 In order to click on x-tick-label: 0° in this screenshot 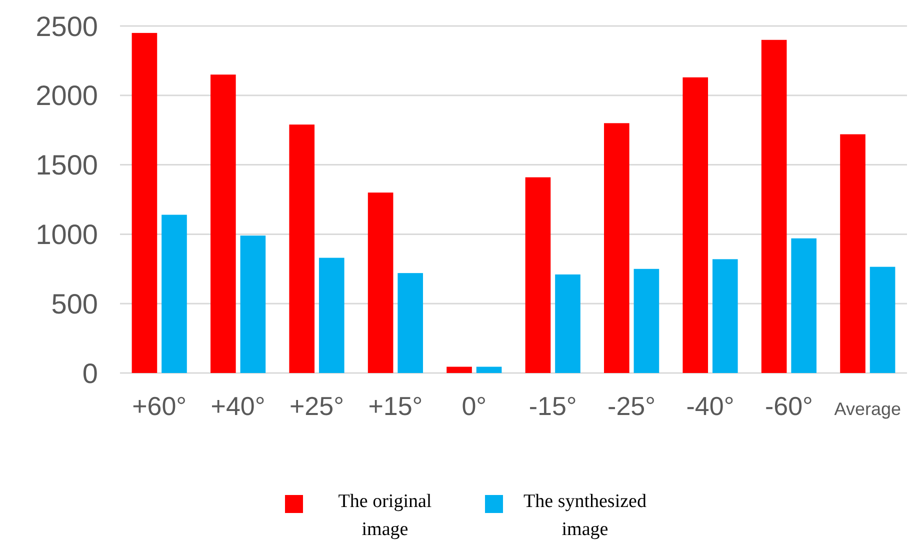, I will do `click(474, 406)`.